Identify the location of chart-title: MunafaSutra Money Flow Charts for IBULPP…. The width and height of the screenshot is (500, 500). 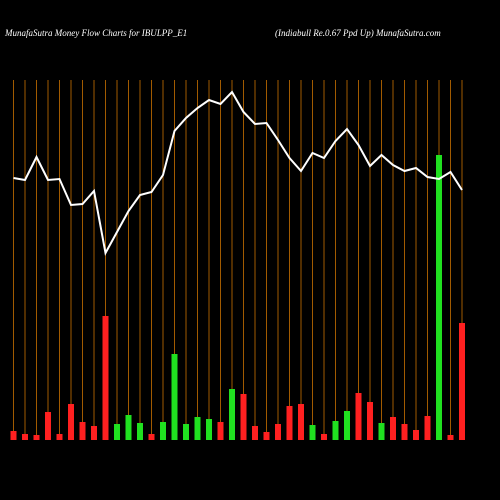
(95, 33).